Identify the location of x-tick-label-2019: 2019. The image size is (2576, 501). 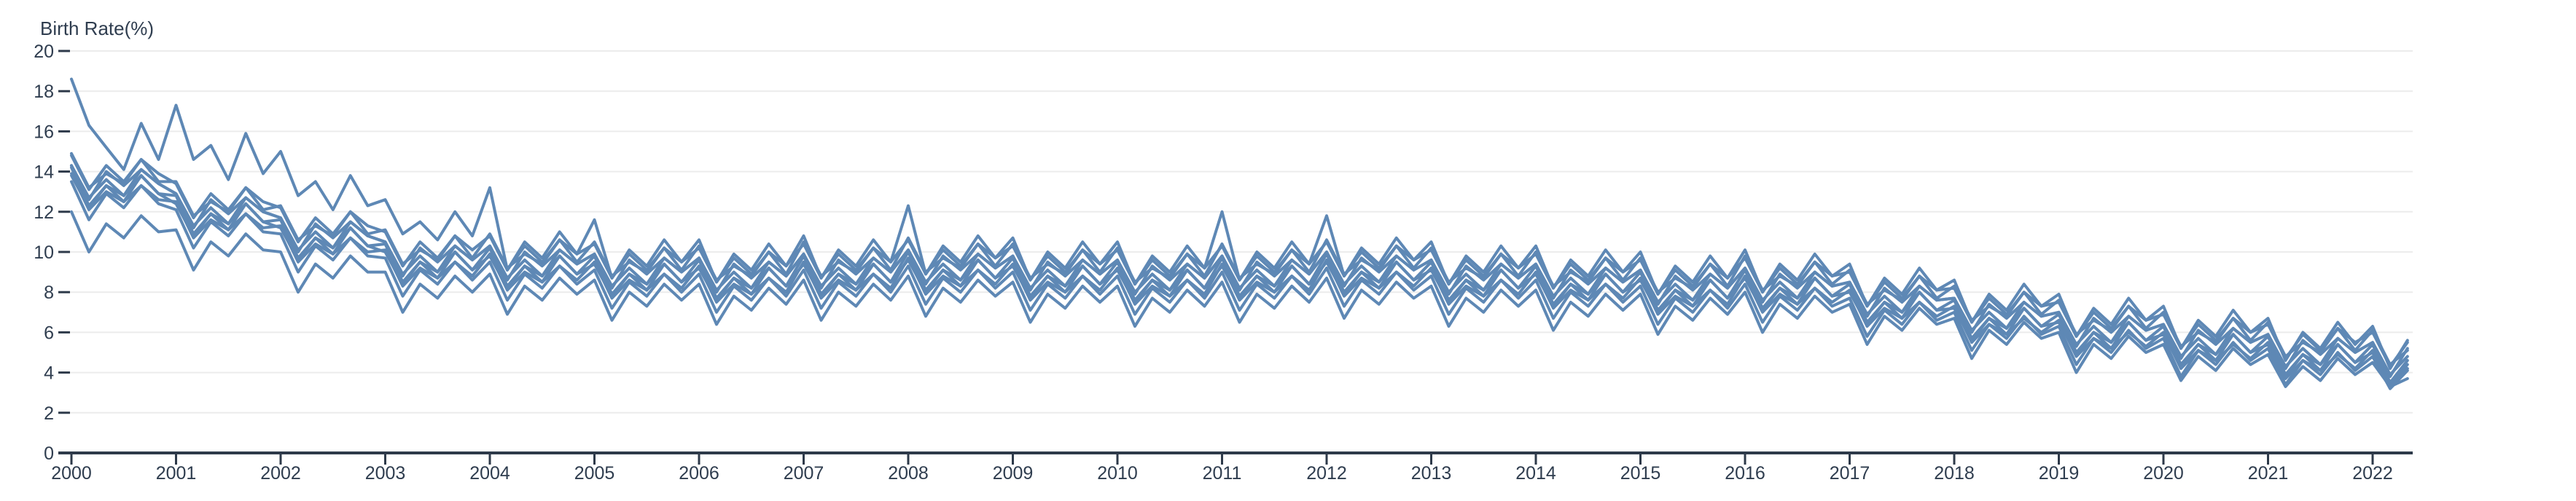
(2059, 473).